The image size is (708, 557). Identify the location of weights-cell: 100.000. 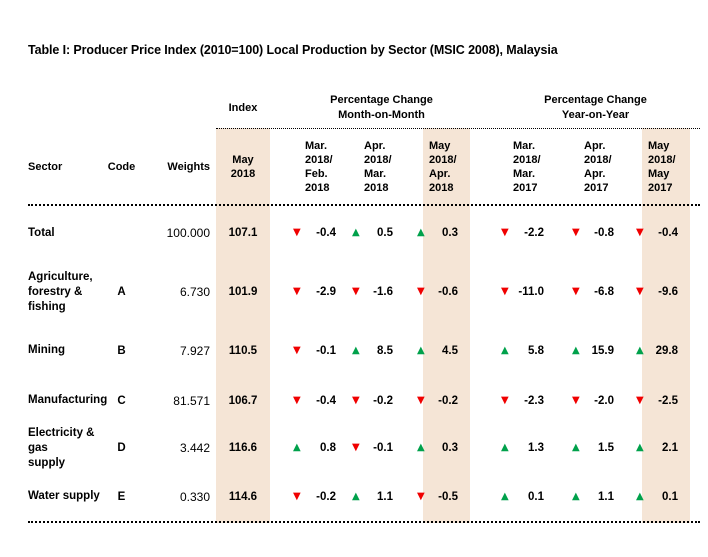
(188, 233).